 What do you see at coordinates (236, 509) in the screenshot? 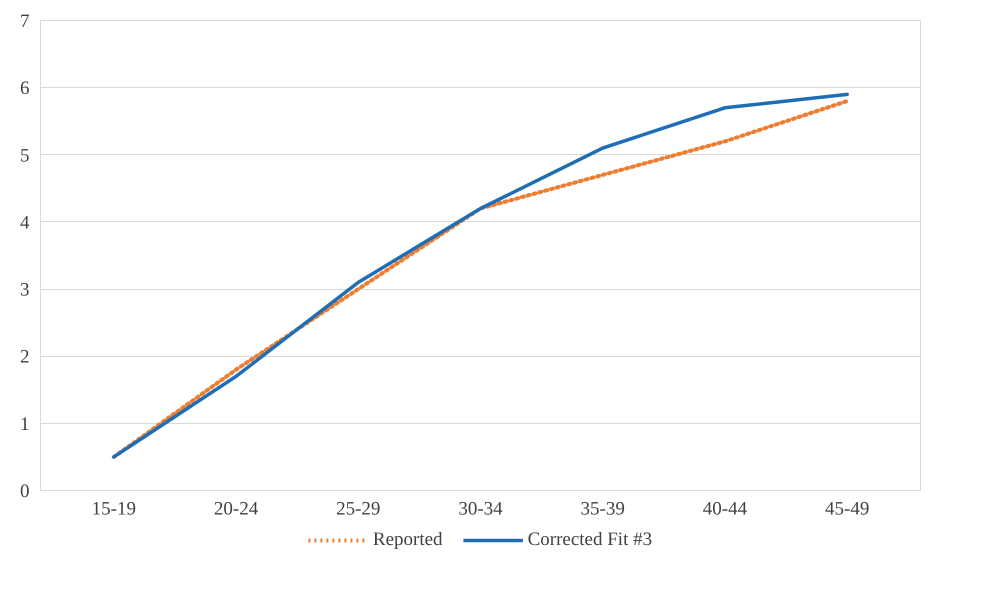
I see `x-tick-label: 20-24` at bounding box center [236, 509].